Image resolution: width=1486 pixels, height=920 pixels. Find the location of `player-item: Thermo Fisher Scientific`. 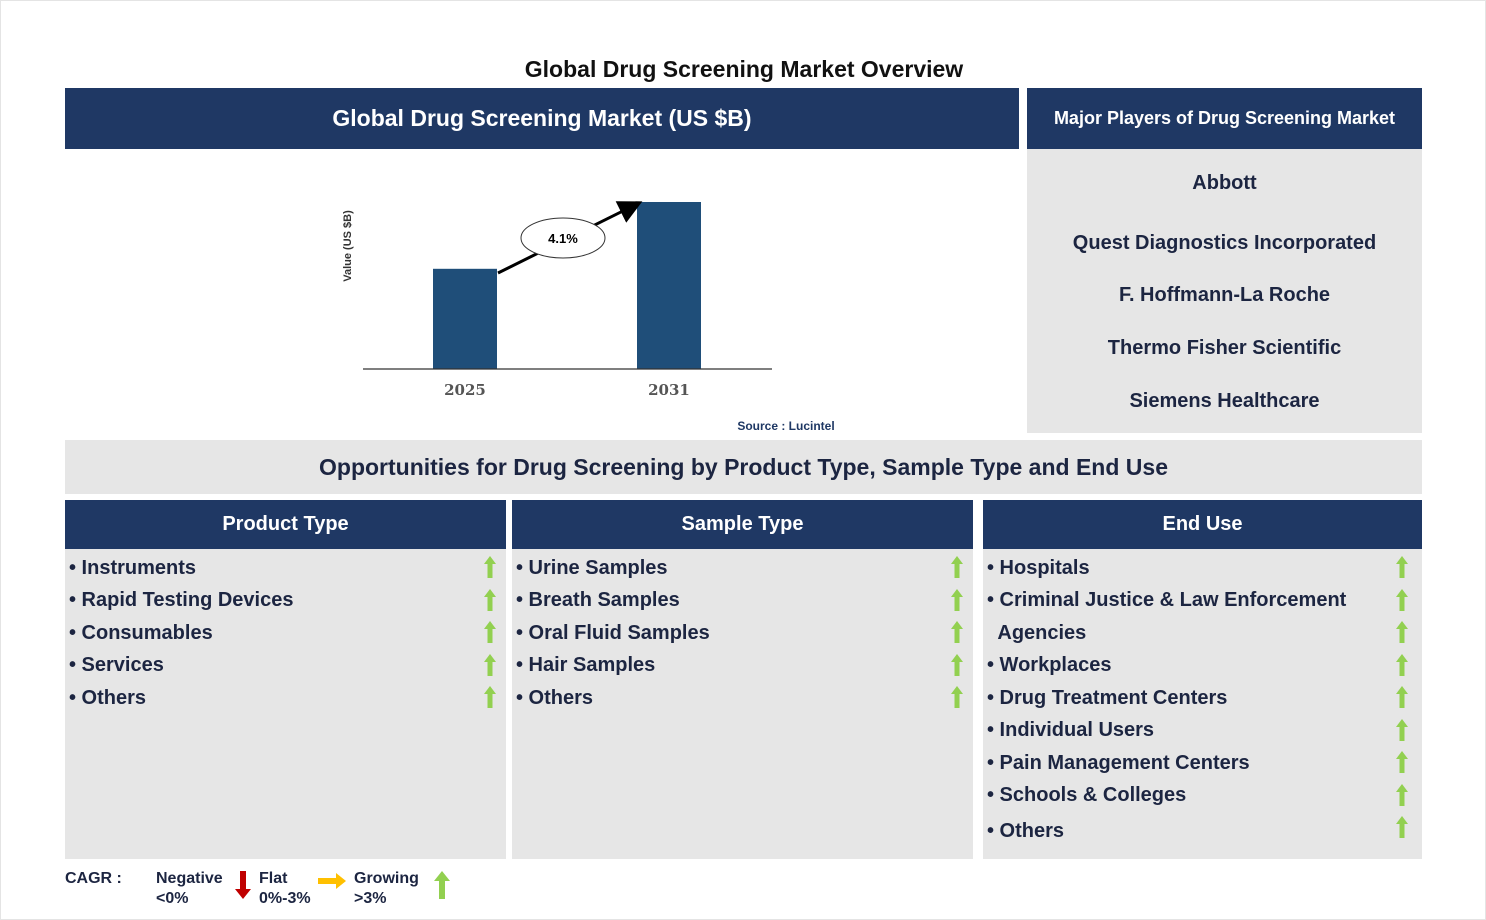

player-item: Thermo Fisher Scientific is located at coordinates (1224, 348).